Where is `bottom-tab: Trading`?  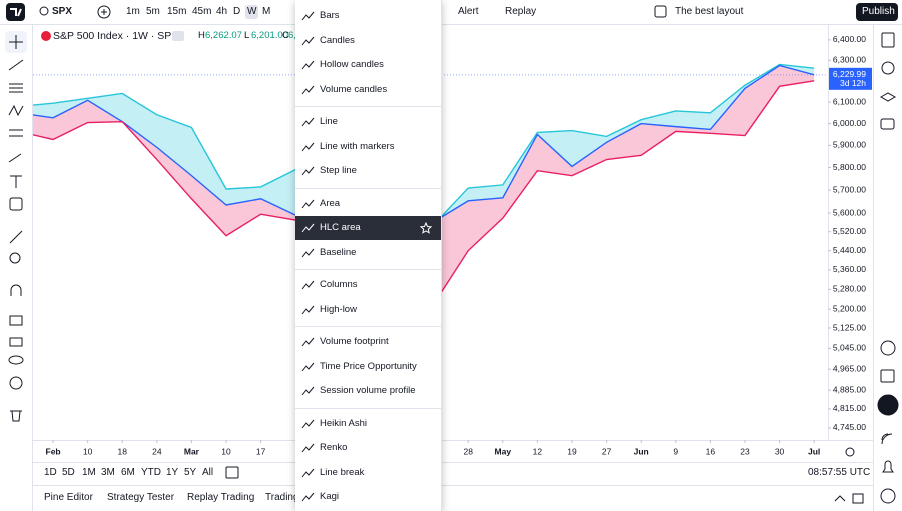 bottom-tab: Trading is located at coordinates (282, 497).